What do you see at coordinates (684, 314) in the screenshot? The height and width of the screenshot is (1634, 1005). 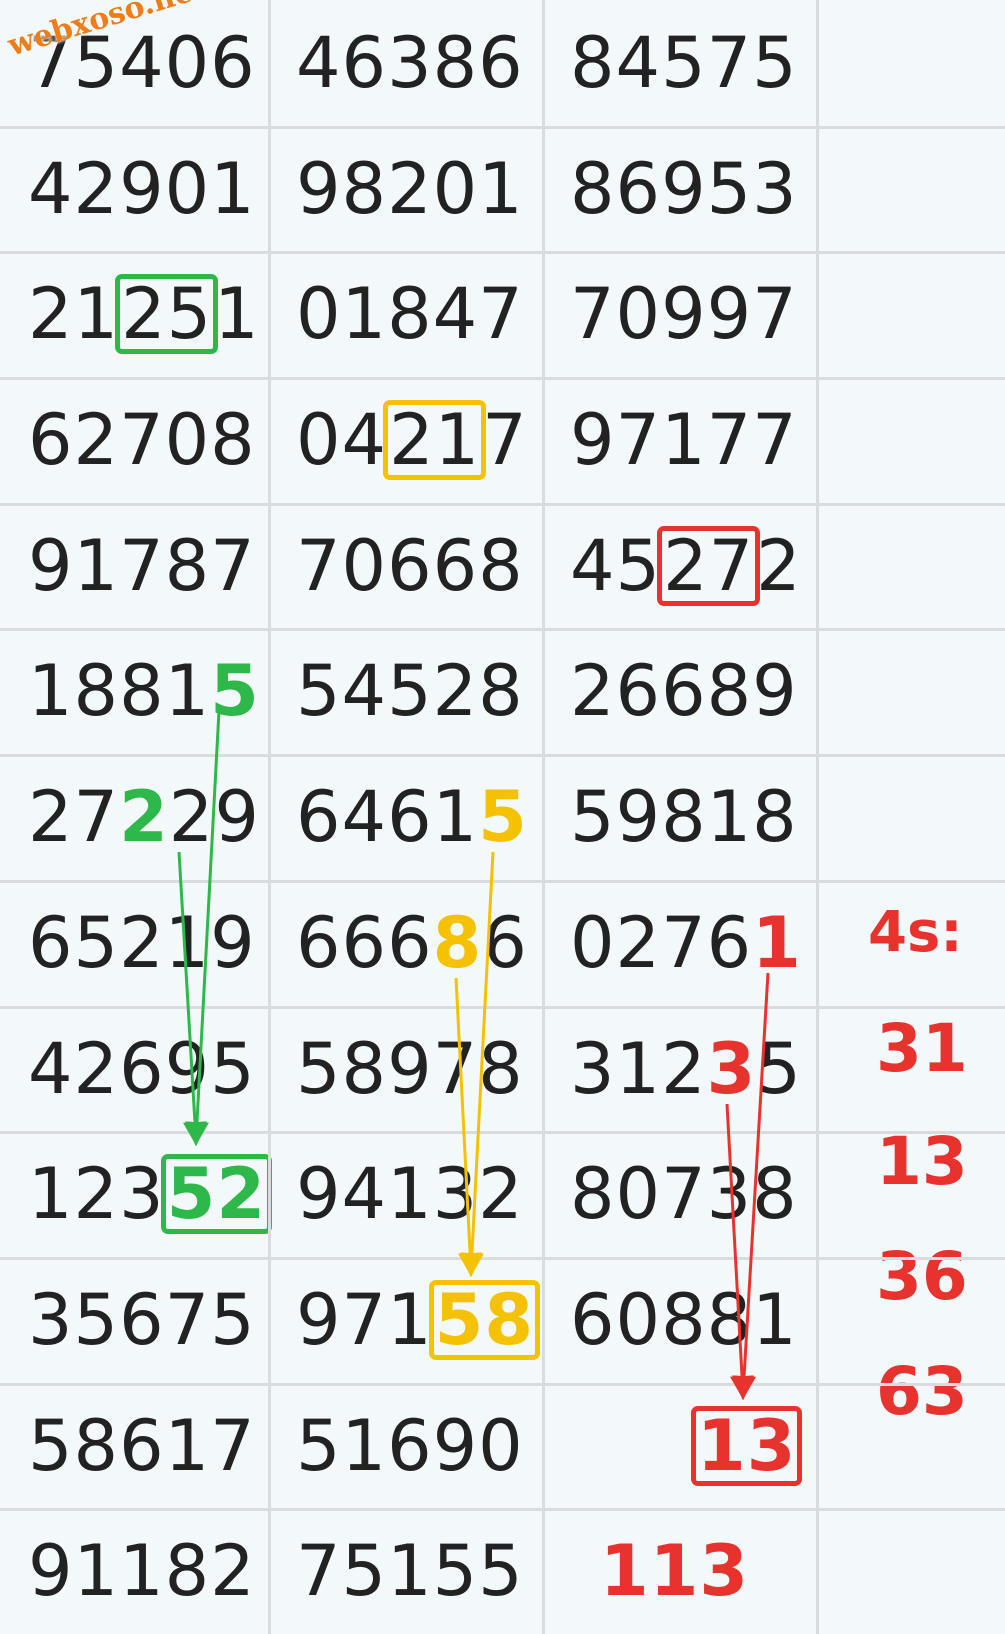 I see `table-cell: 70997` at bounding box center [684, 314].